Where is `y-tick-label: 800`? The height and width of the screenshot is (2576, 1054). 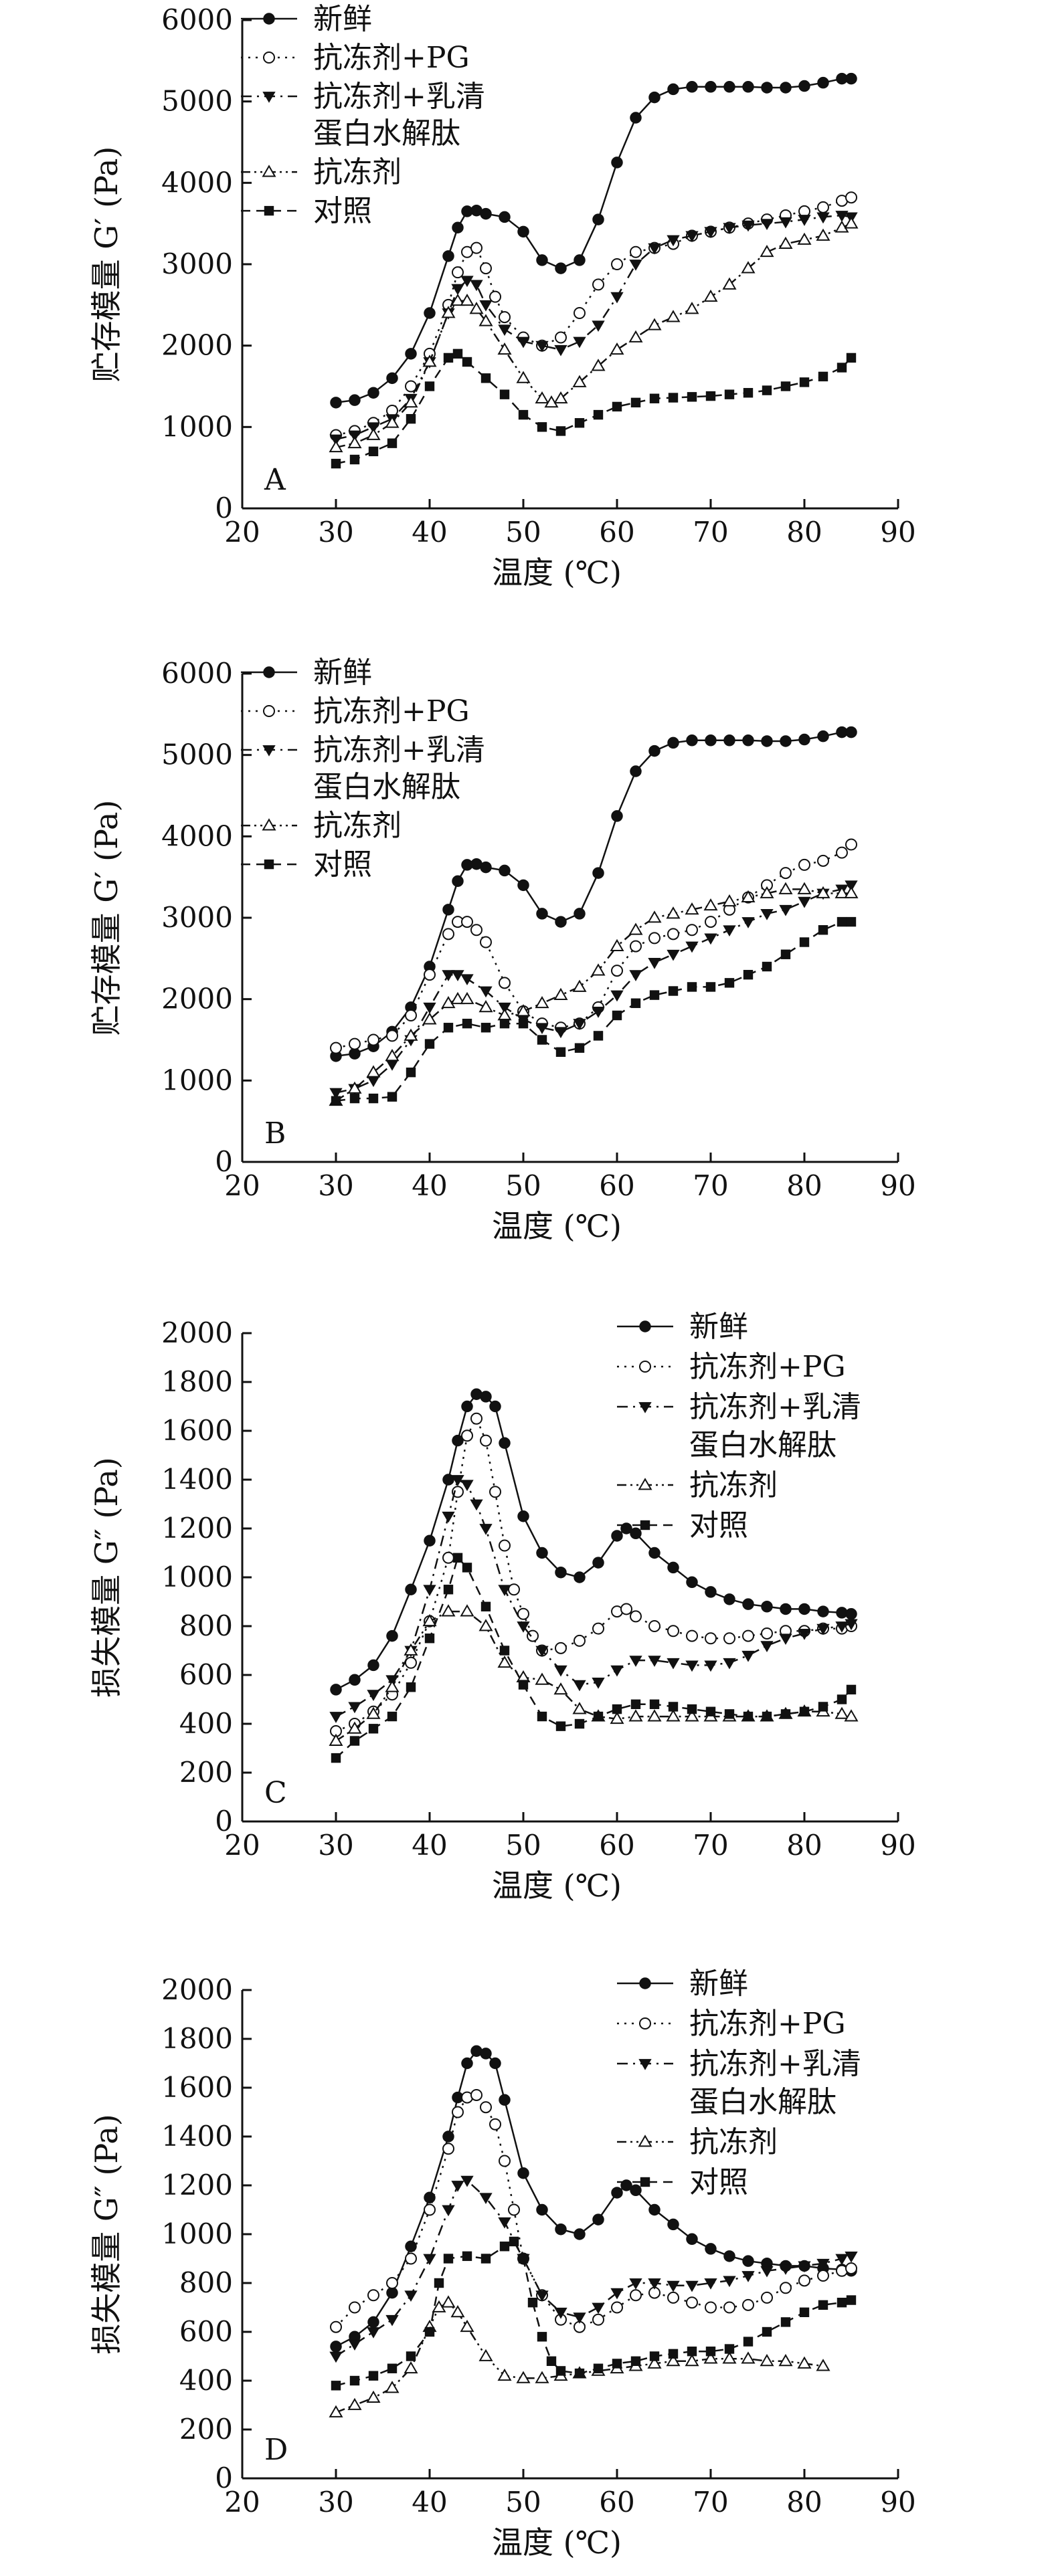 y-tick-label: 800 is located at coordinates (206, 1625).